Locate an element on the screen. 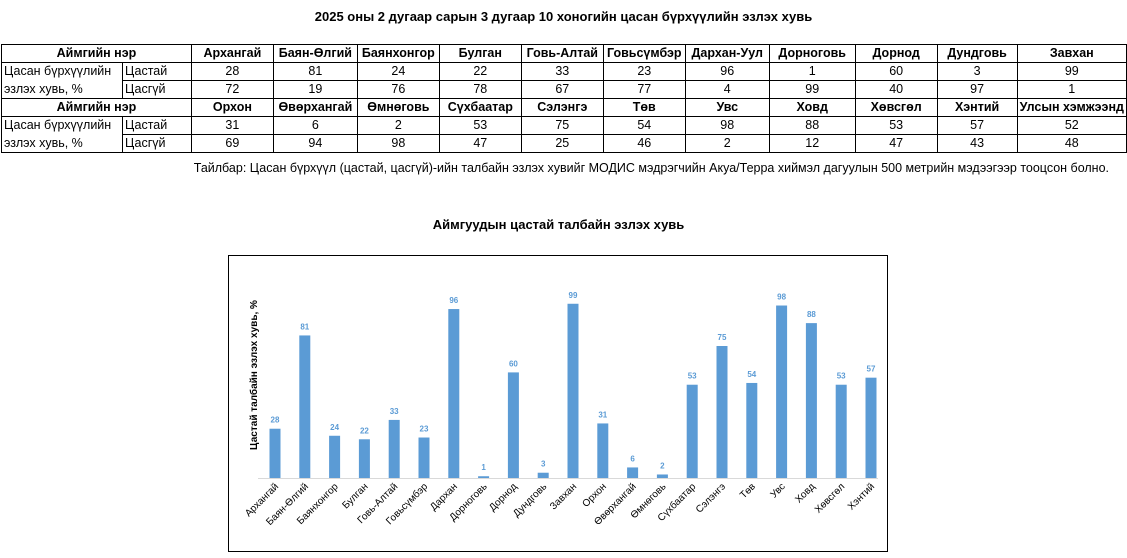 Image resolution: width=1127 pixels, height=558 pixels. snow-value: 22 is located at coordinates (480, 71).